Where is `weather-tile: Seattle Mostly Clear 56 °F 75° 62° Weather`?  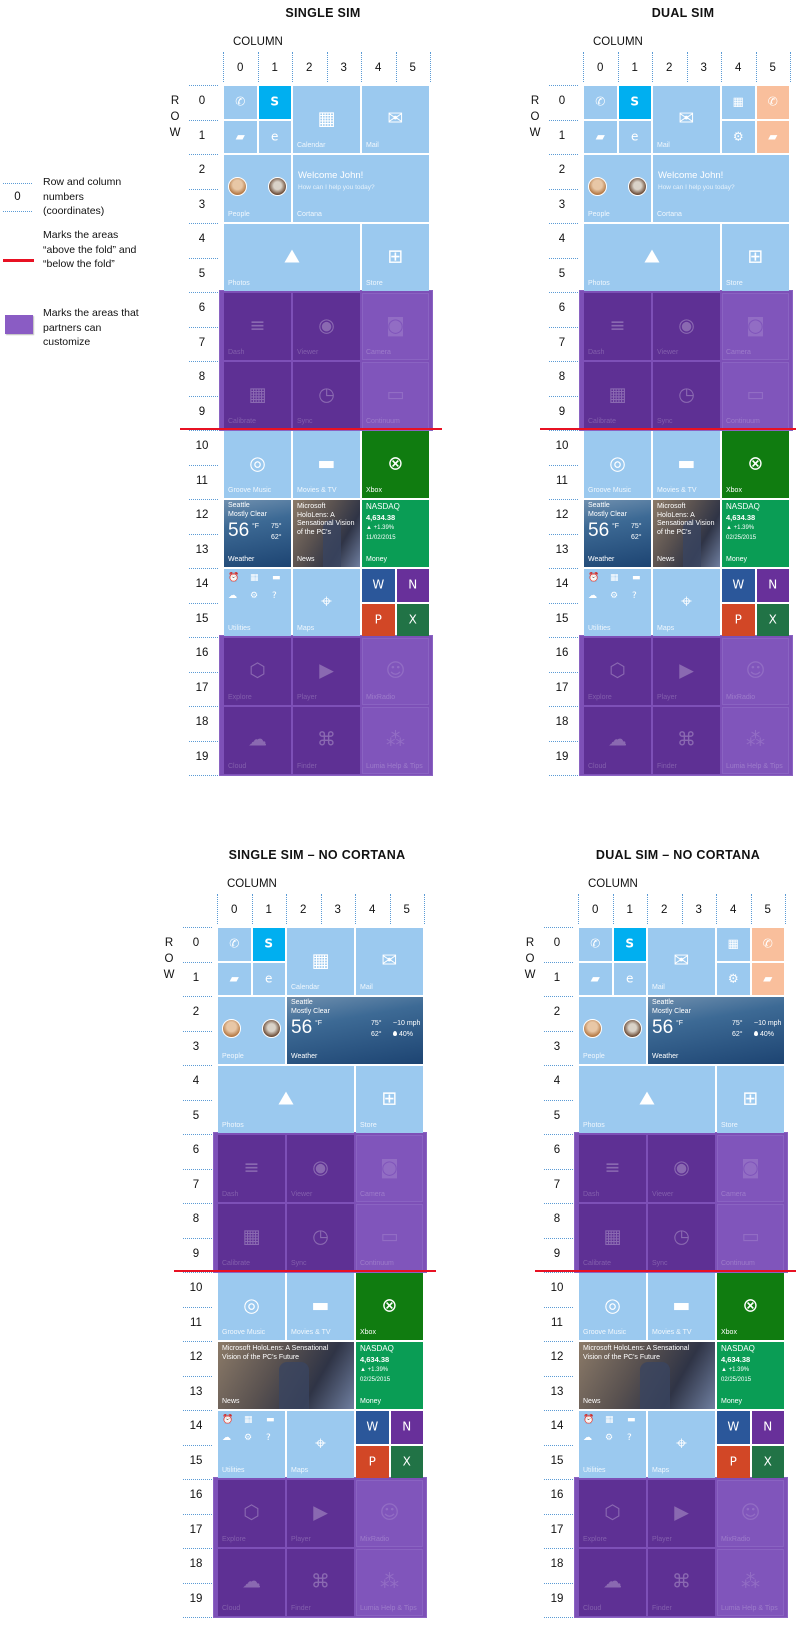 weather-tile: Seattle Mostly Clear 56 °F 75° 62° Weather is located at coordinates (617, 533).